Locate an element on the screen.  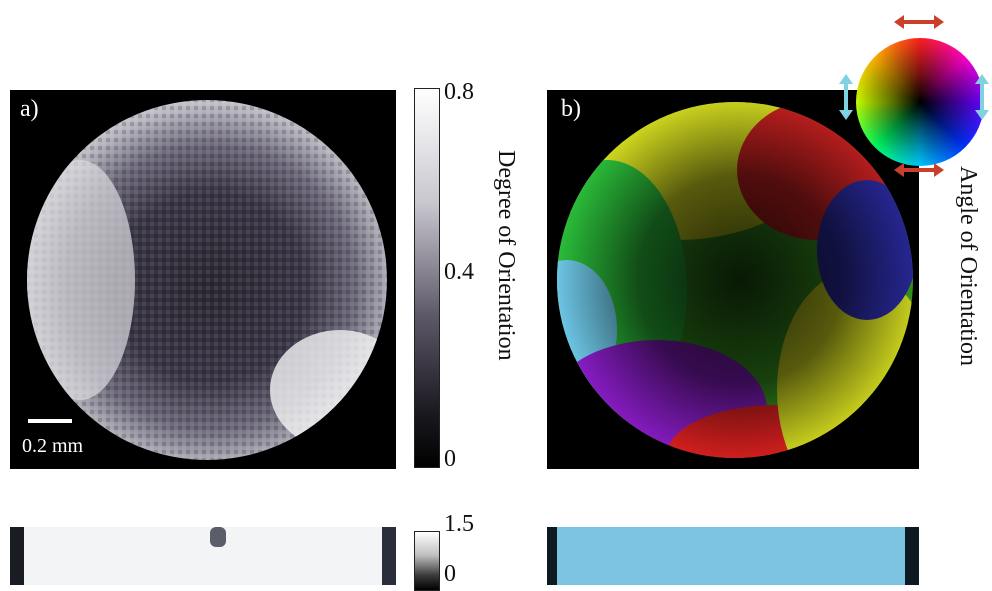
panel-b-label: b) is located at coordinates (571, 109).